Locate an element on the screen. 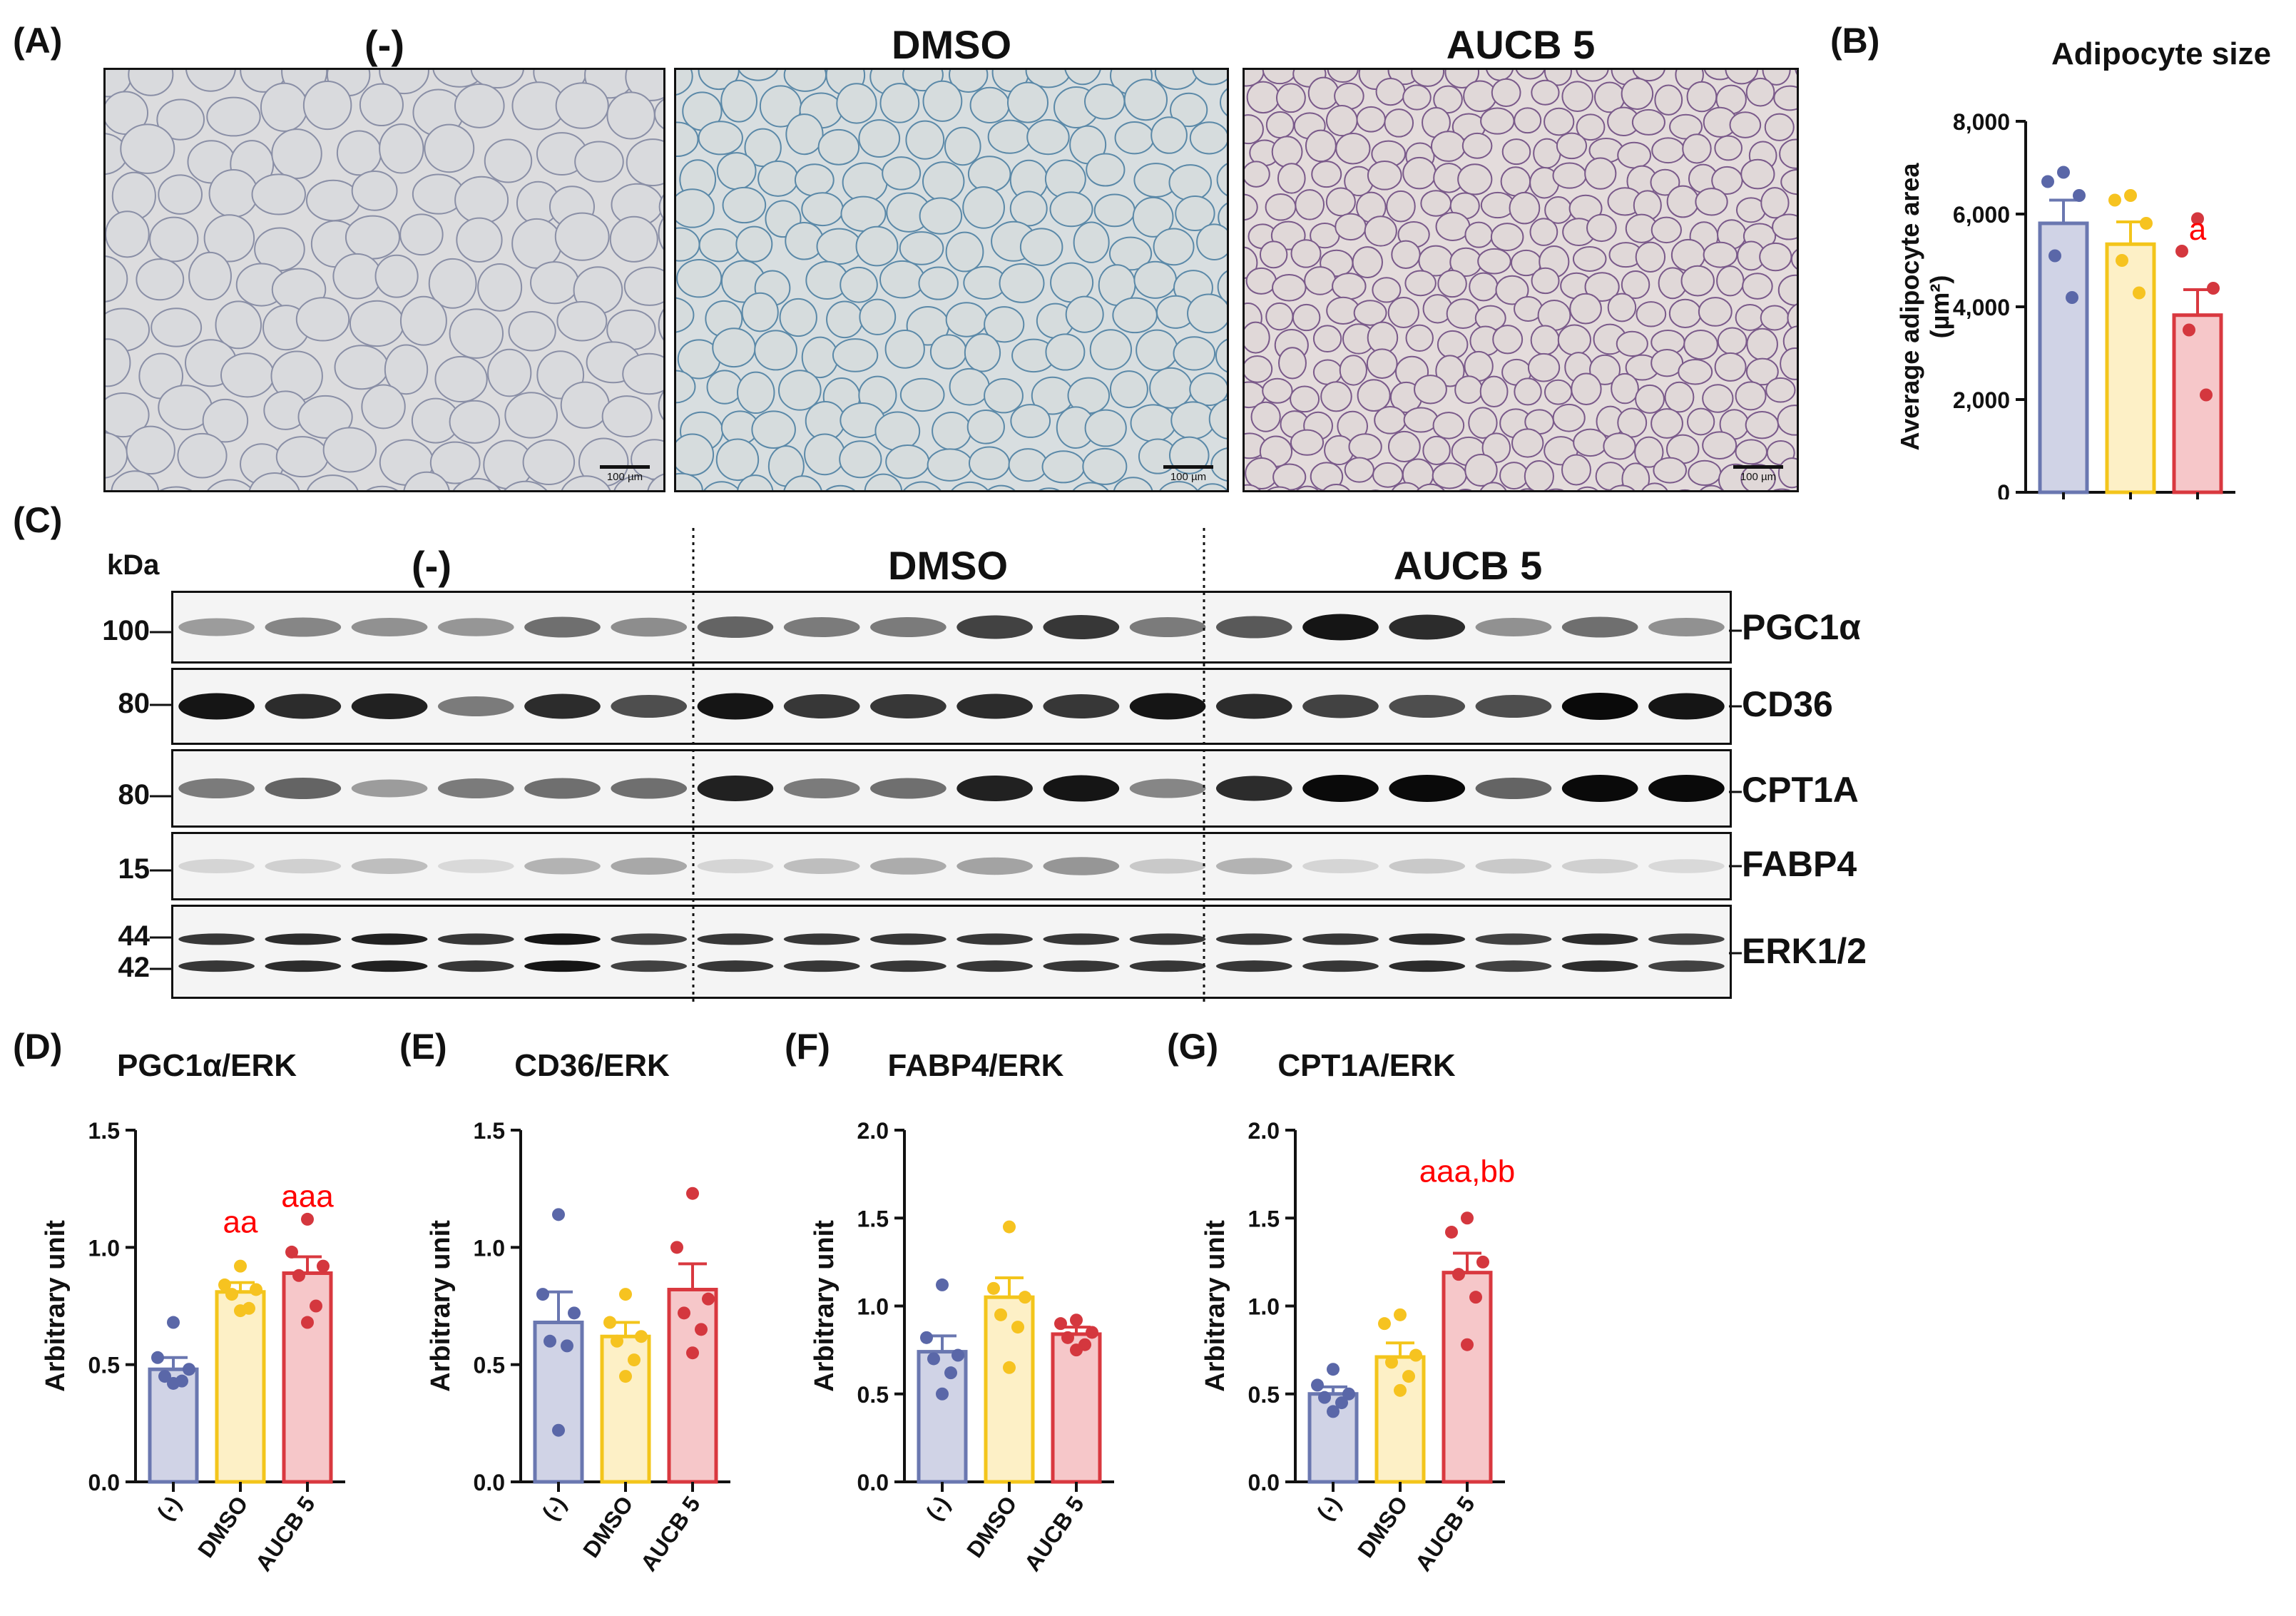 The image size is (2296, 1616). blot-group-dmso: DMSO is located at coordinates (948, 565).